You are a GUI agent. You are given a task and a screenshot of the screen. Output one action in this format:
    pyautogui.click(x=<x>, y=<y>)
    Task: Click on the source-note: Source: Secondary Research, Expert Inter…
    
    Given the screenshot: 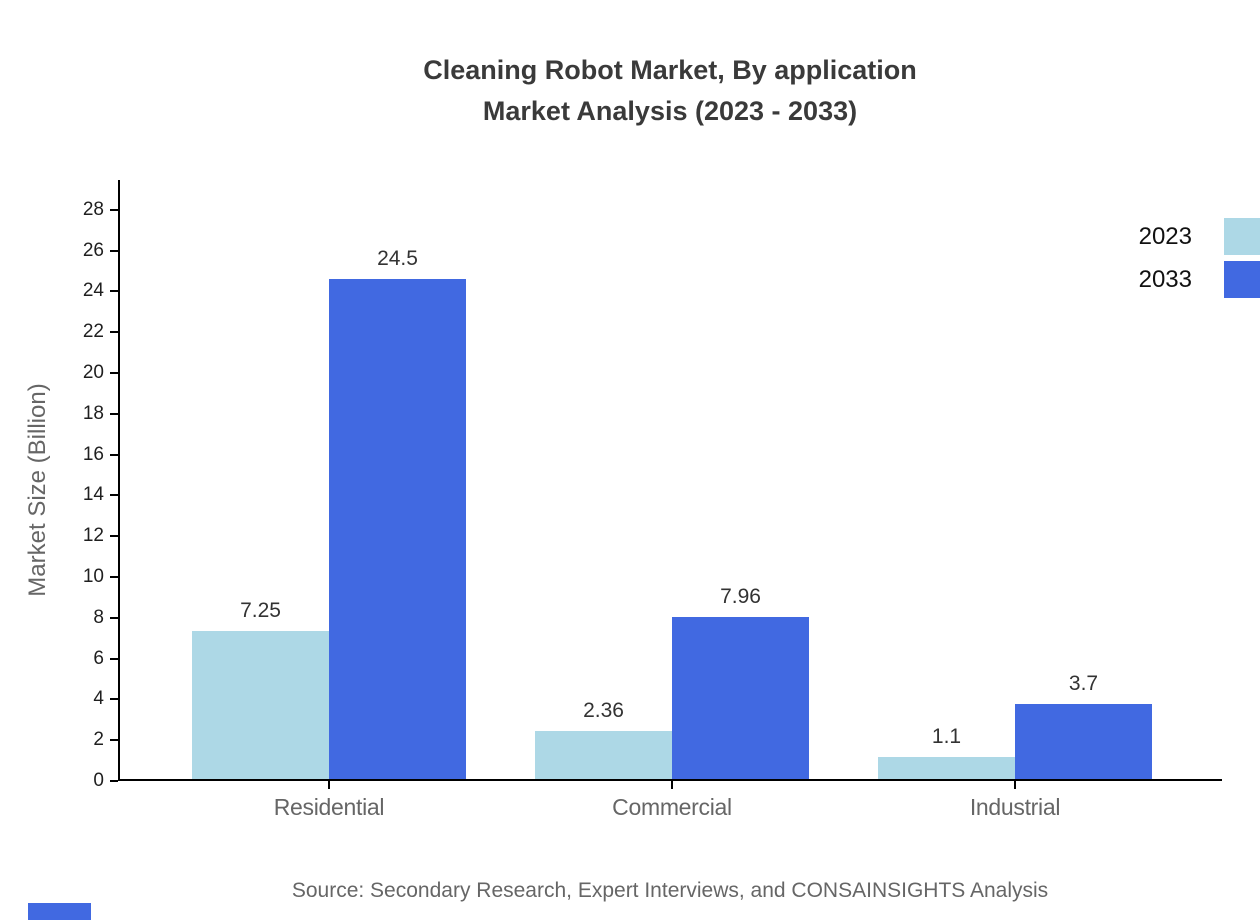 What is the action you would take?
    pyautogui.click(x=670, y=890)
    